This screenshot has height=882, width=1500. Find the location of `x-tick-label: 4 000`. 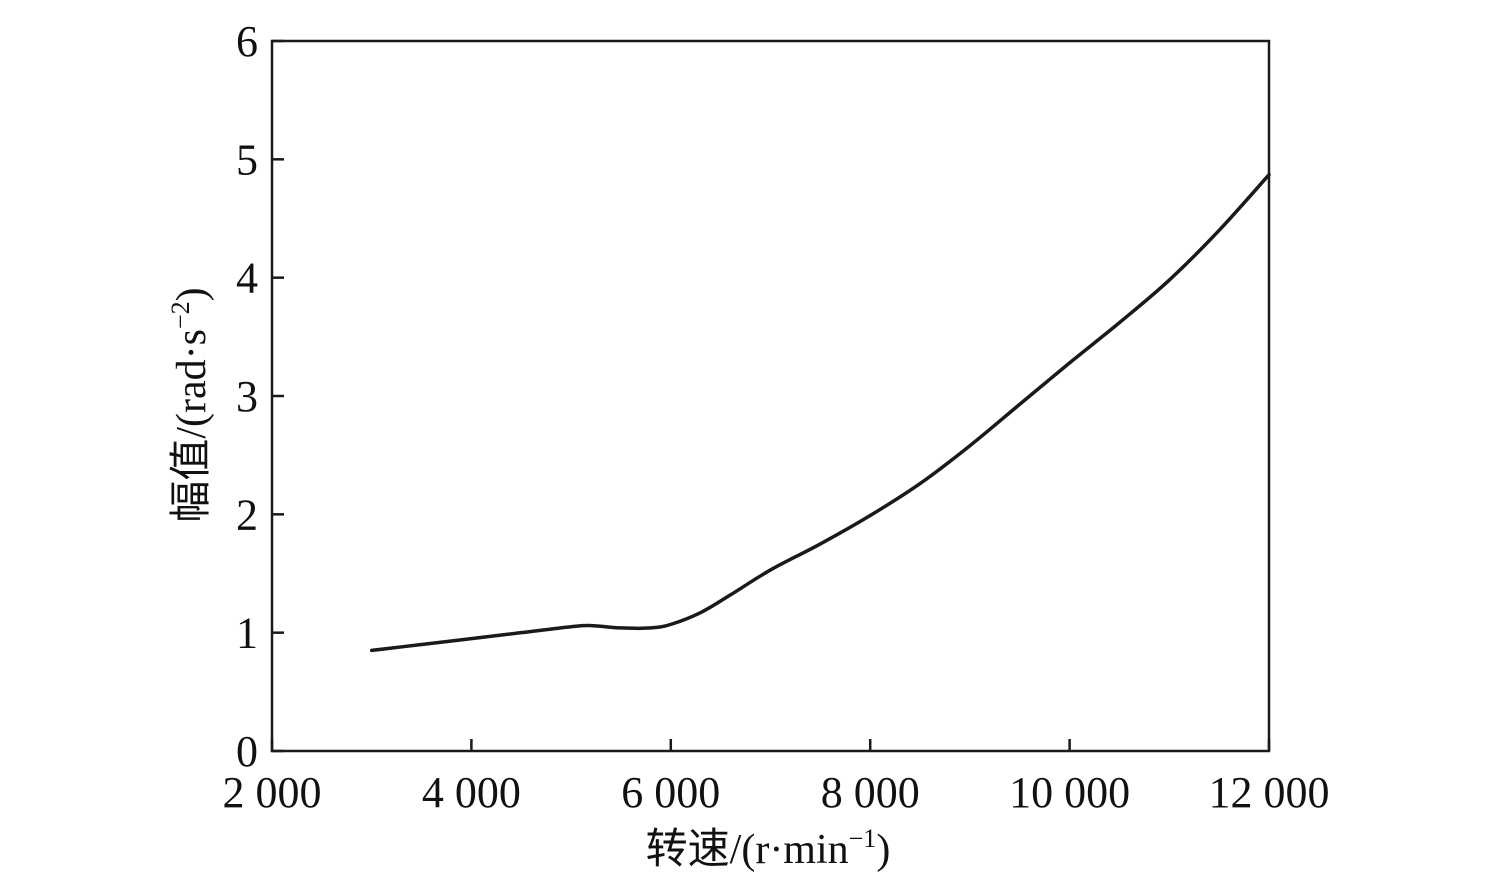

x-tick-label: 4 000 is located at coordinates (471, 792).